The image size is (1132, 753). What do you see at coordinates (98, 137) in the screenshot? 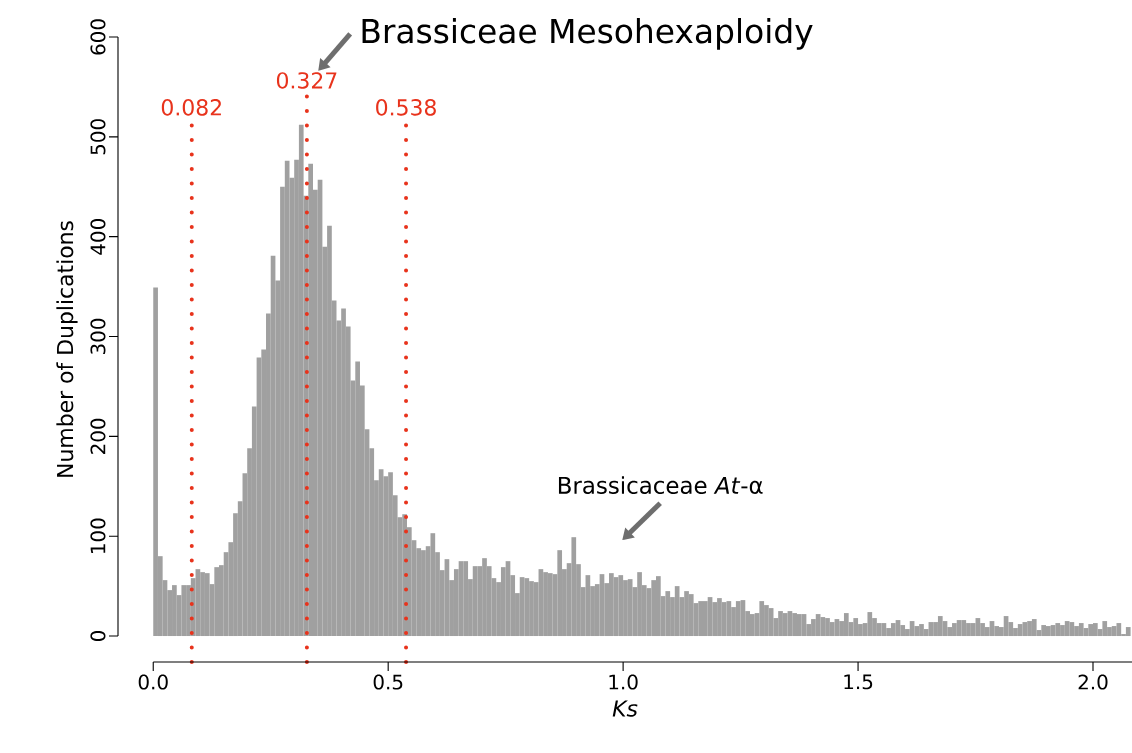
I see `y-tick-label: 500` at bounding box center [98, 137].